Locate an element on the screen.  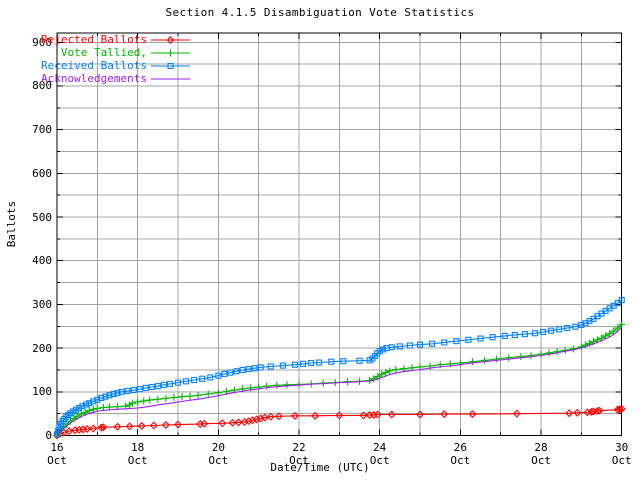
legend-label-2: Received Ballots is located at coordinates (94, 65).